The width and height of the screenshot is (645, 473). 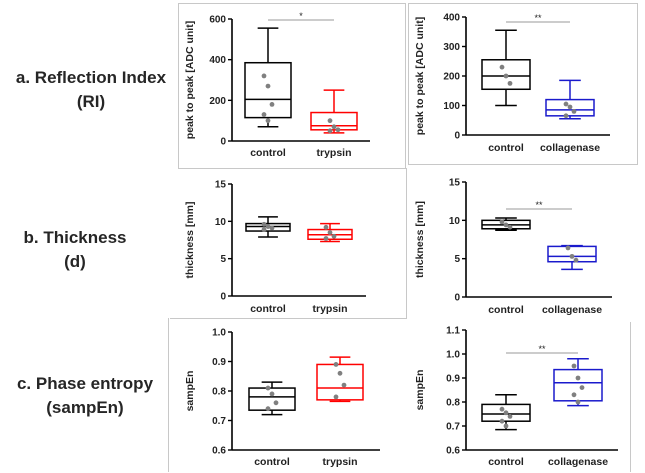 I want to click on box-trypsin, so click(x=330, y=232).